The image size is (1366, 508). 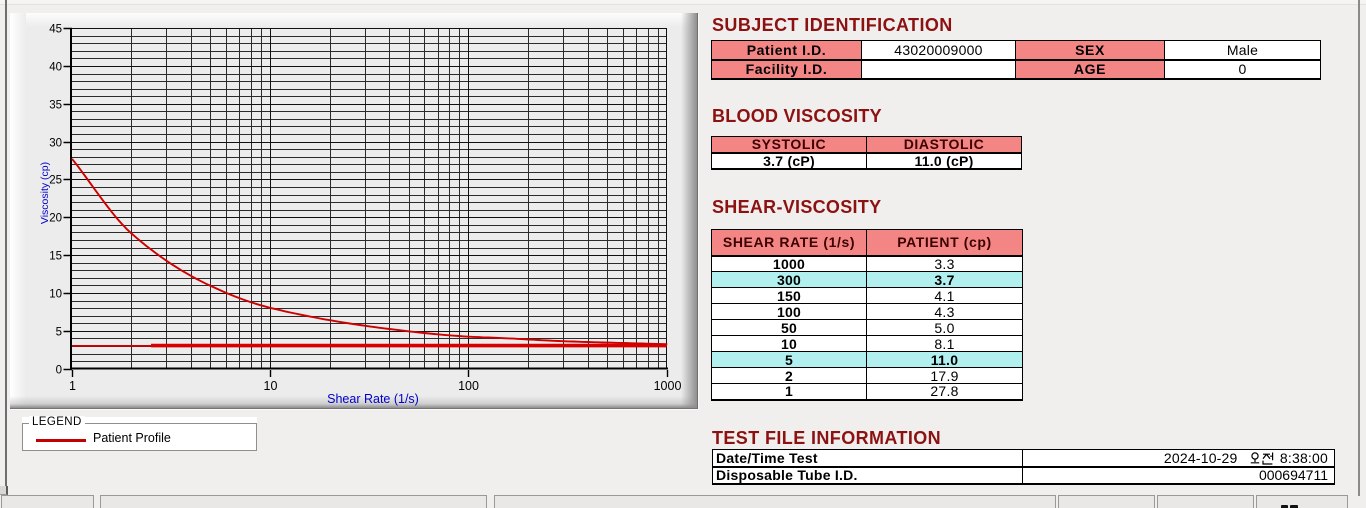 What do you see at coordinates (59, 371) in the screenshot?
I see `svg-text: 0` at bounding box center [59, 371].